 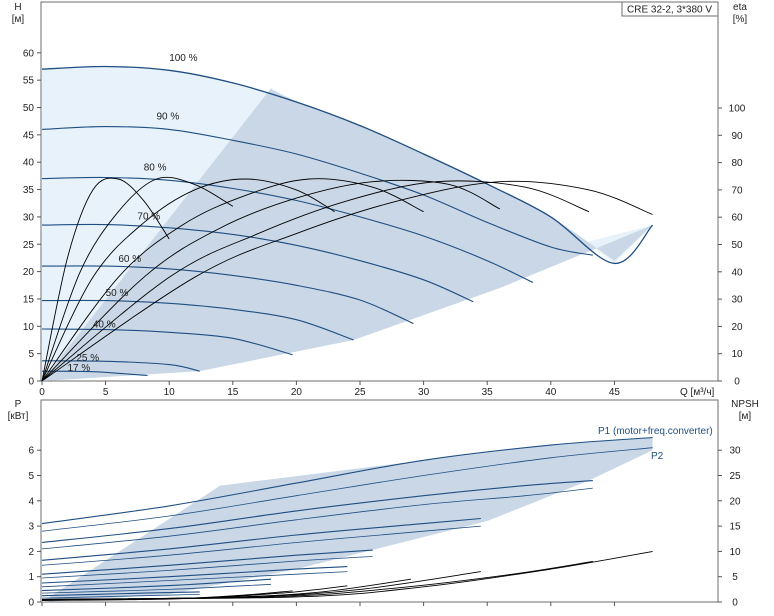 I want to click on p-tick-label: 6, so click(x=31, y=451).